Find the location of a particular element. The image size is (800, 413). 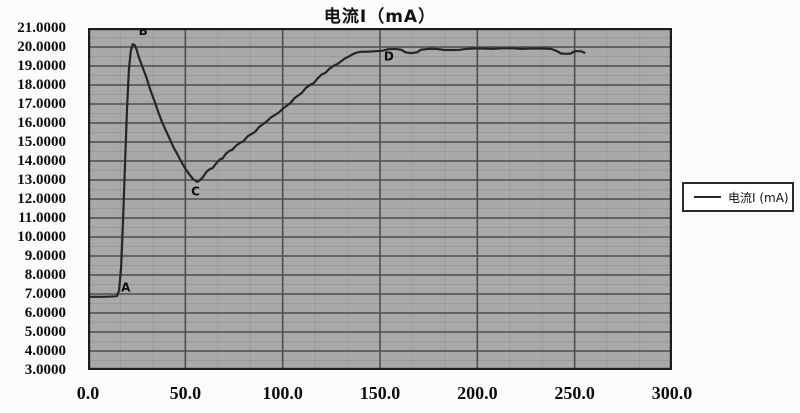

y-tick-label: 15.0000 is located at coordinates (41, 142).